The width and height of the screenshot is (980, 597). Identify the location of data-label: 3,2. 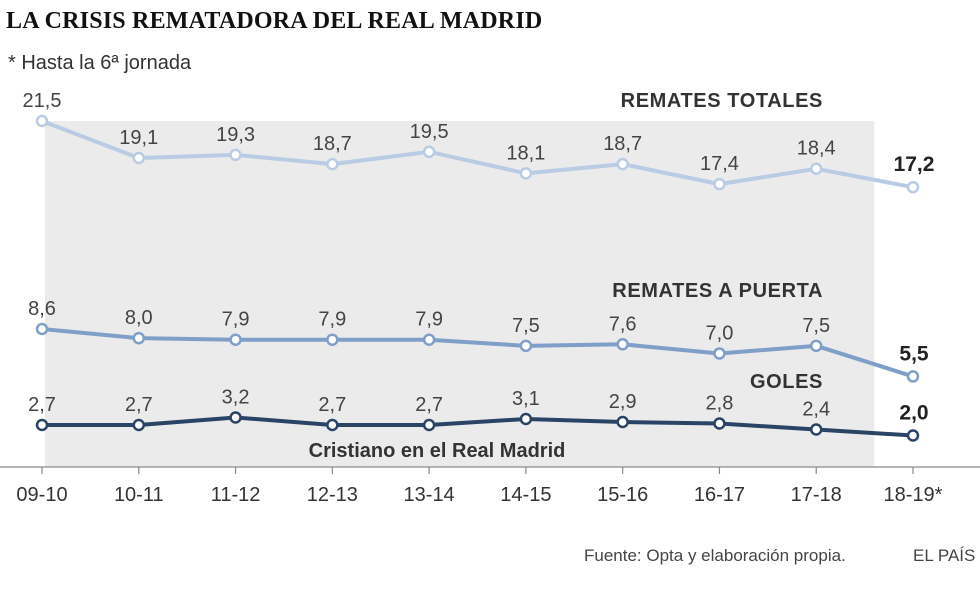
(236, 398).